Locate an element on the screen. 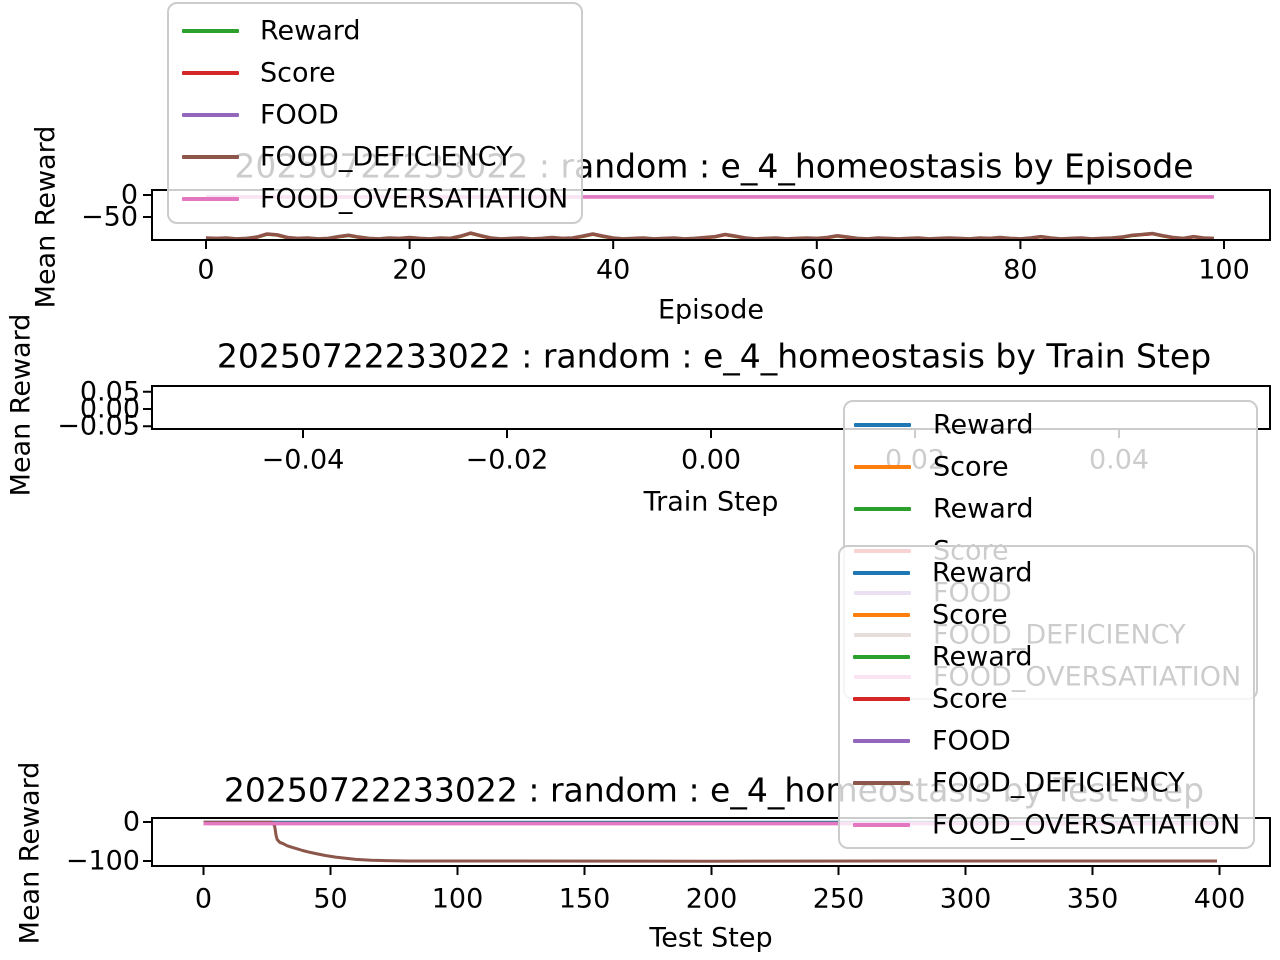 The width and height of the screenshot is (1280, 960). test-step-xaxis-label: Test Step is located at coordinates (711, 938).